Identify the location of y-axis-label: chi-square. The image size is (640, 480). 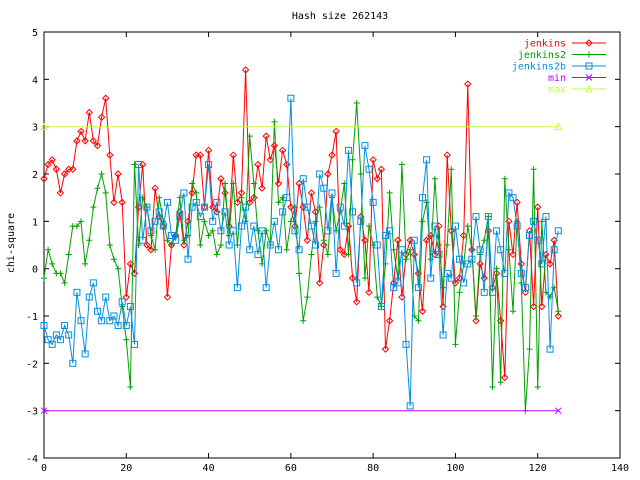
(11, 243).